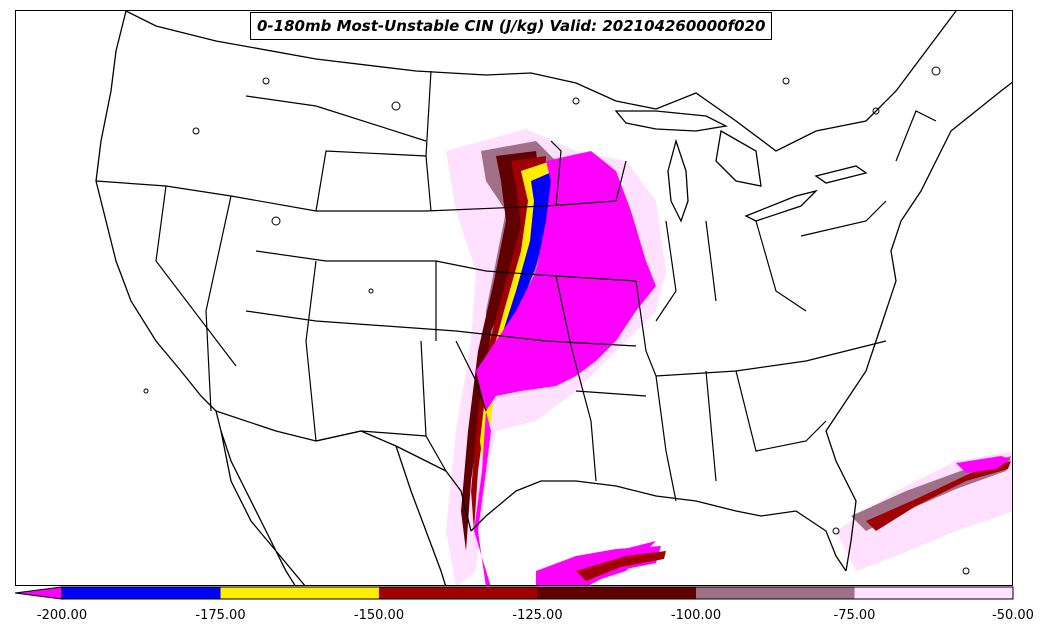 The image size is (1044, 632). I want to click on colorbar-segments, so click(537, 593).